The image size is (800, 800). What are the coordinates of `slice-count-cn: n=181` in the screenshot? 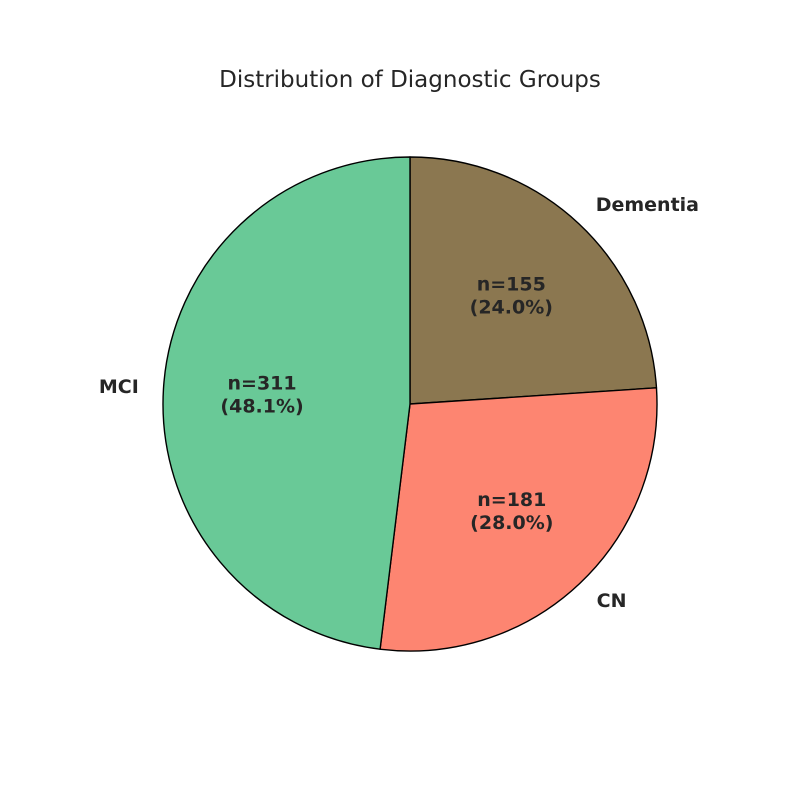 It's located at (511, 500).